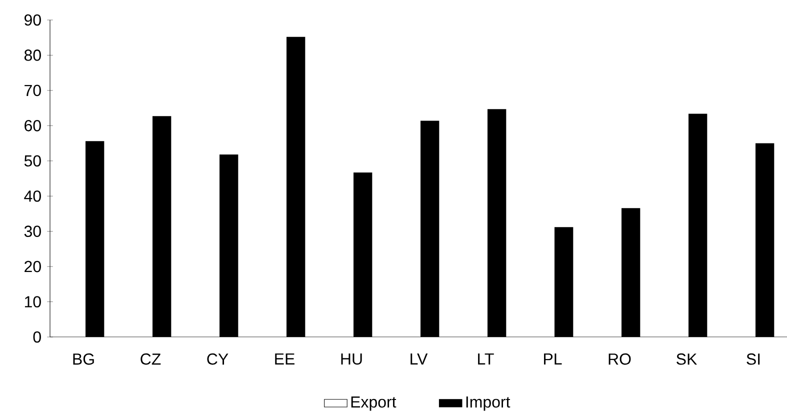 The width and height of the screenshot is (787, 416). I want to click on y-tick-label: 90, so click(32, 20).